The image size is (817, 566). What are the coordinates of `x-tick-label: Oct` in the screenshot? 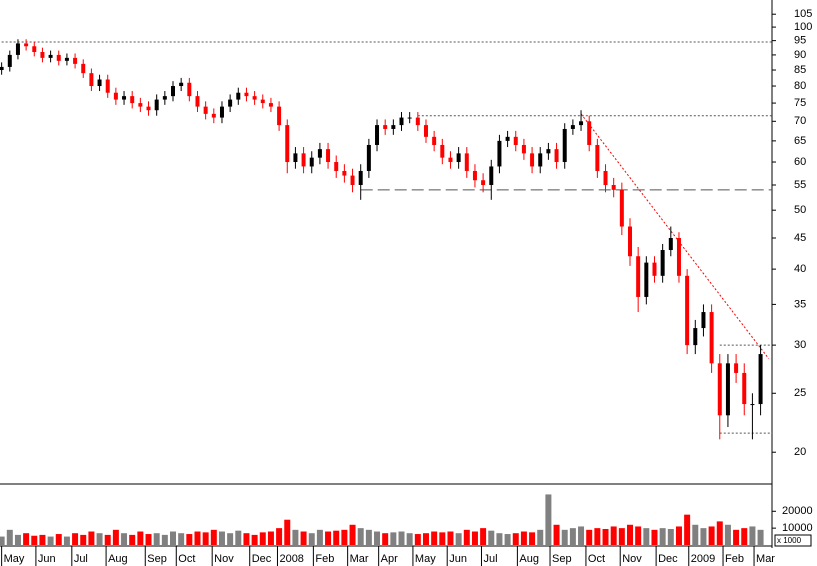 It's located at (596, 559).